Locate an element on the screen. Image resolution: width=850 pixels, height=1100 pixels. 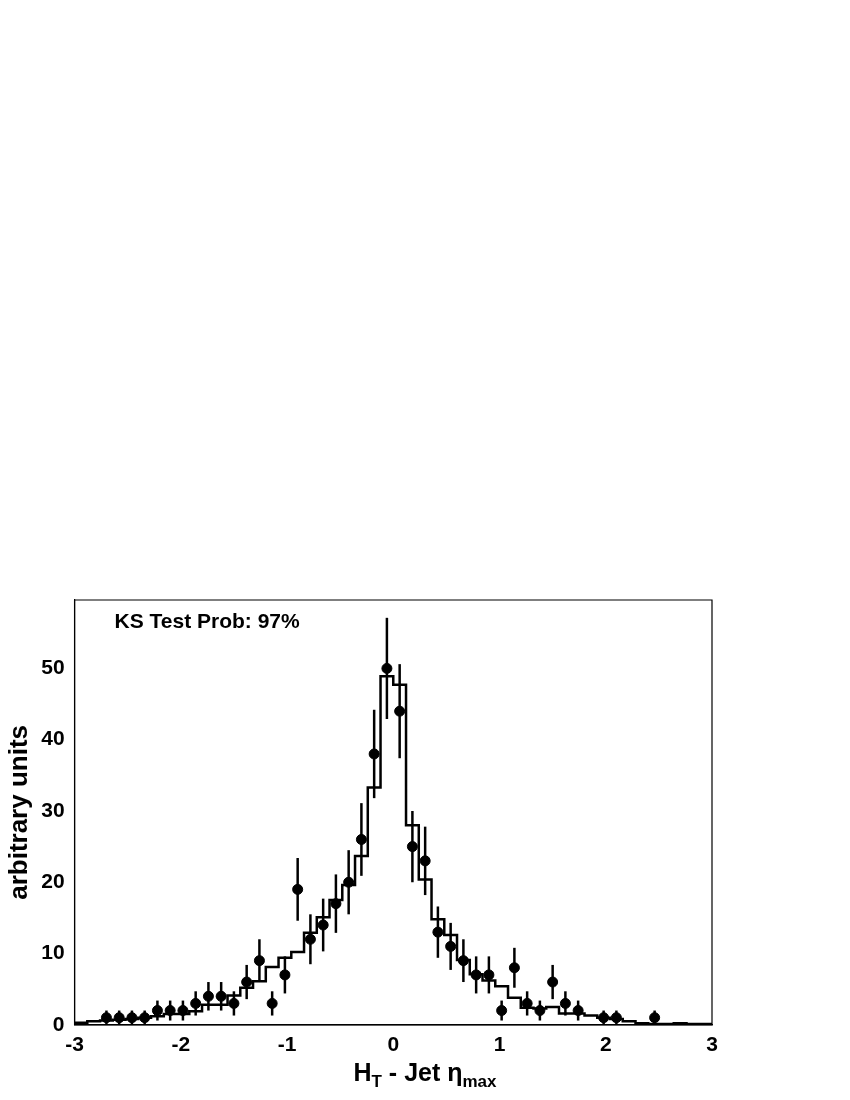
x-tick-label: -2 is located at coordinates (181, 1044).